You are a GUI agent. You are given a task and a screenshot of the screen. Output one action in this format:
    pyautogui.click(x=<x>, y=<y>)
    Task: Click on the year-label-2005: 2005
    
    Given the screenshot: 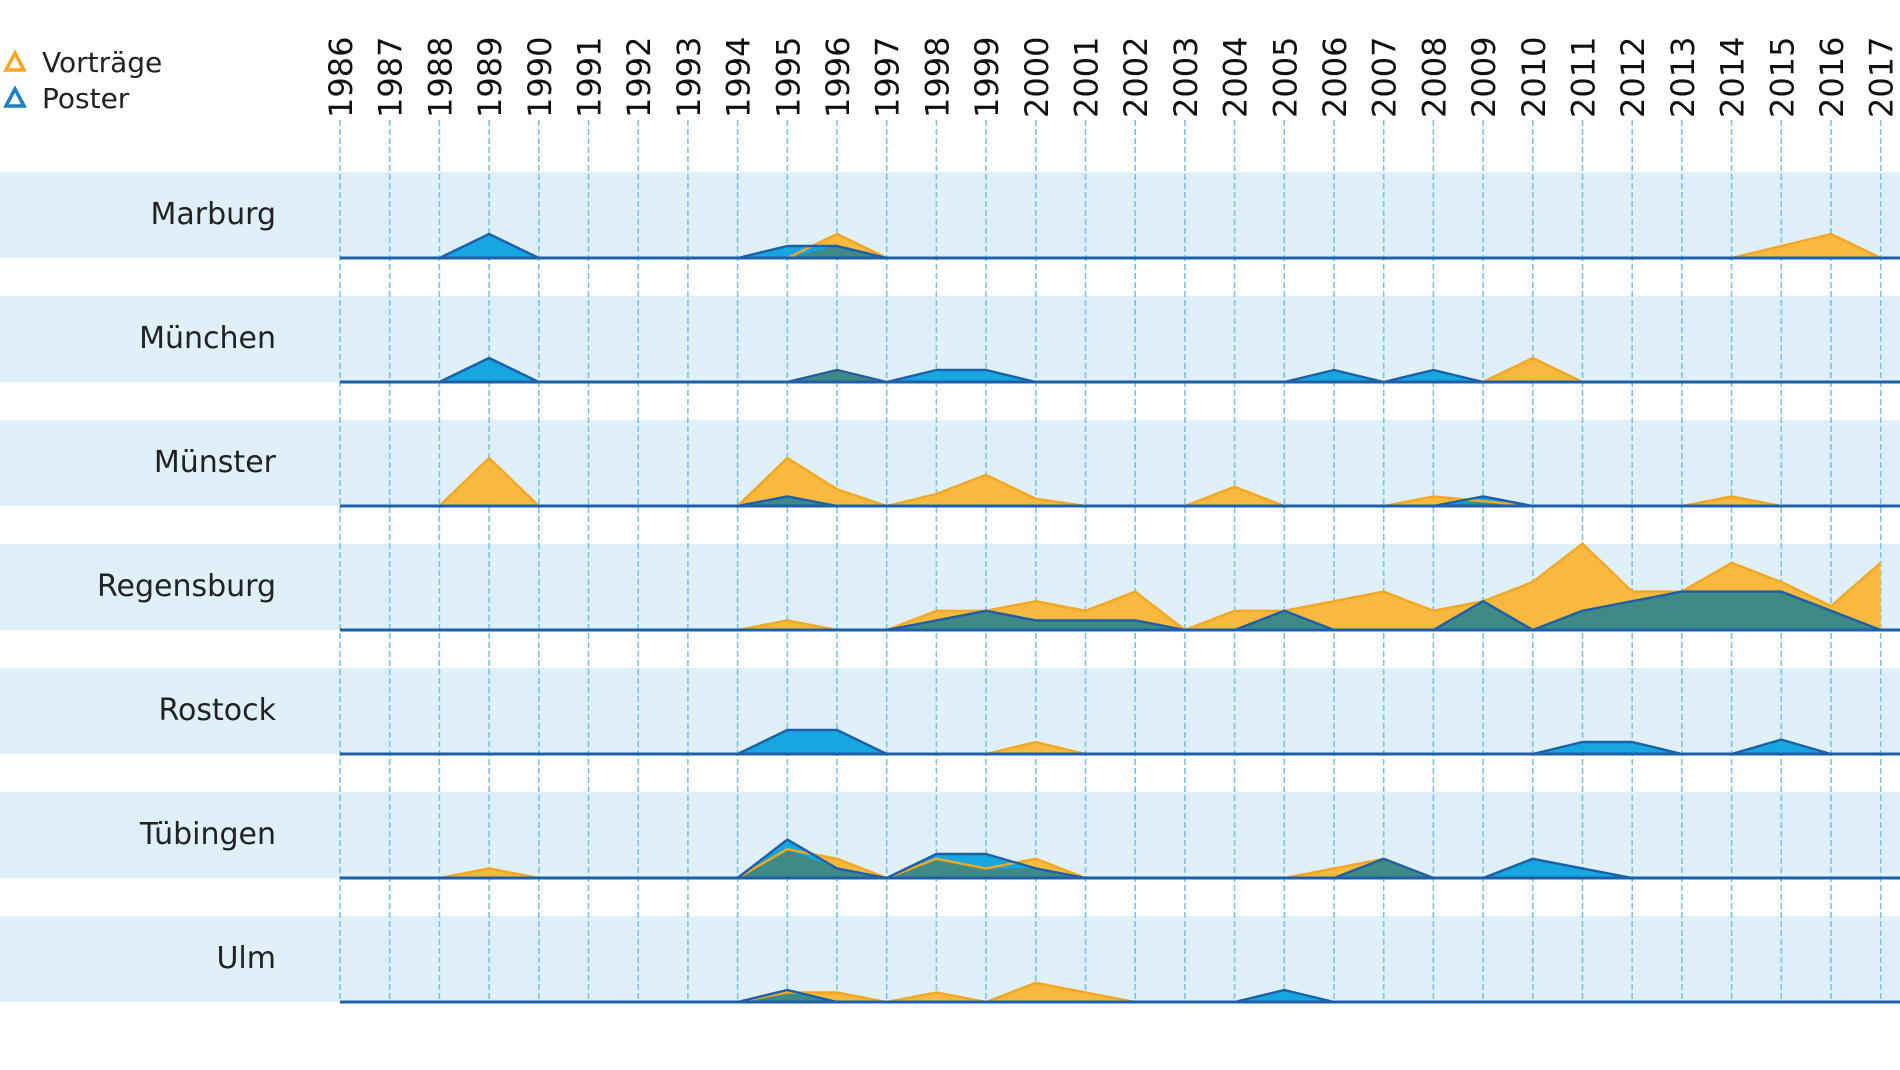 What is the action you would take?
    pyautogui.click(x=1285, y=77)
    